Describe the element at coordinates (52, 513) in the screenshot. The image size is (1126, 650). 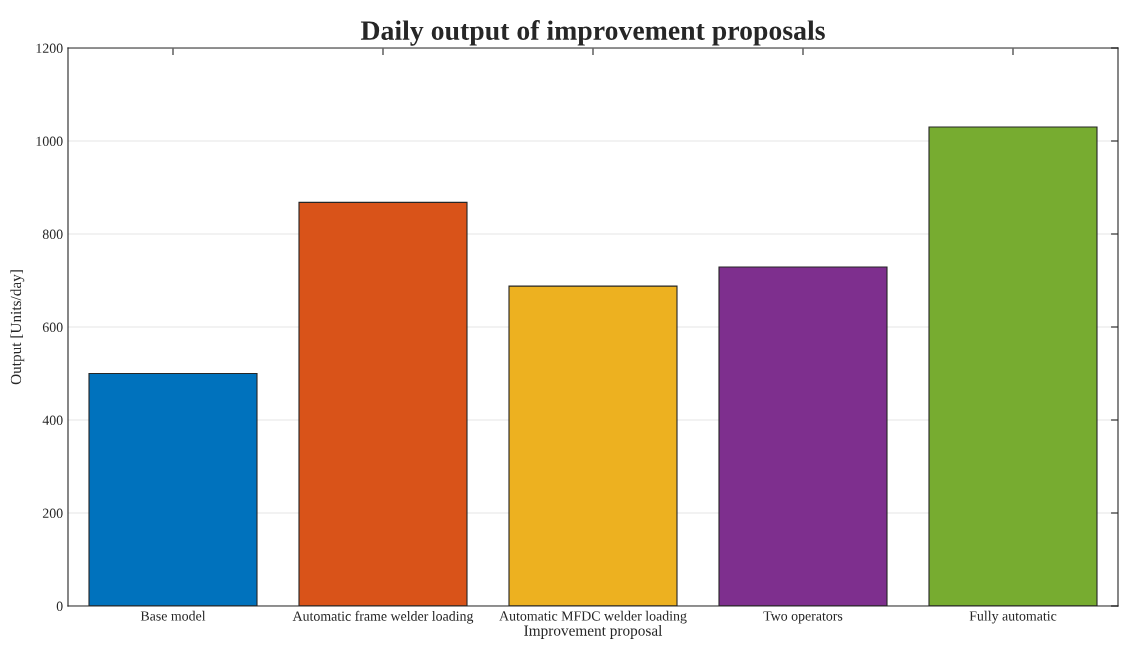
I see `y-tick-label: 200` at that location.